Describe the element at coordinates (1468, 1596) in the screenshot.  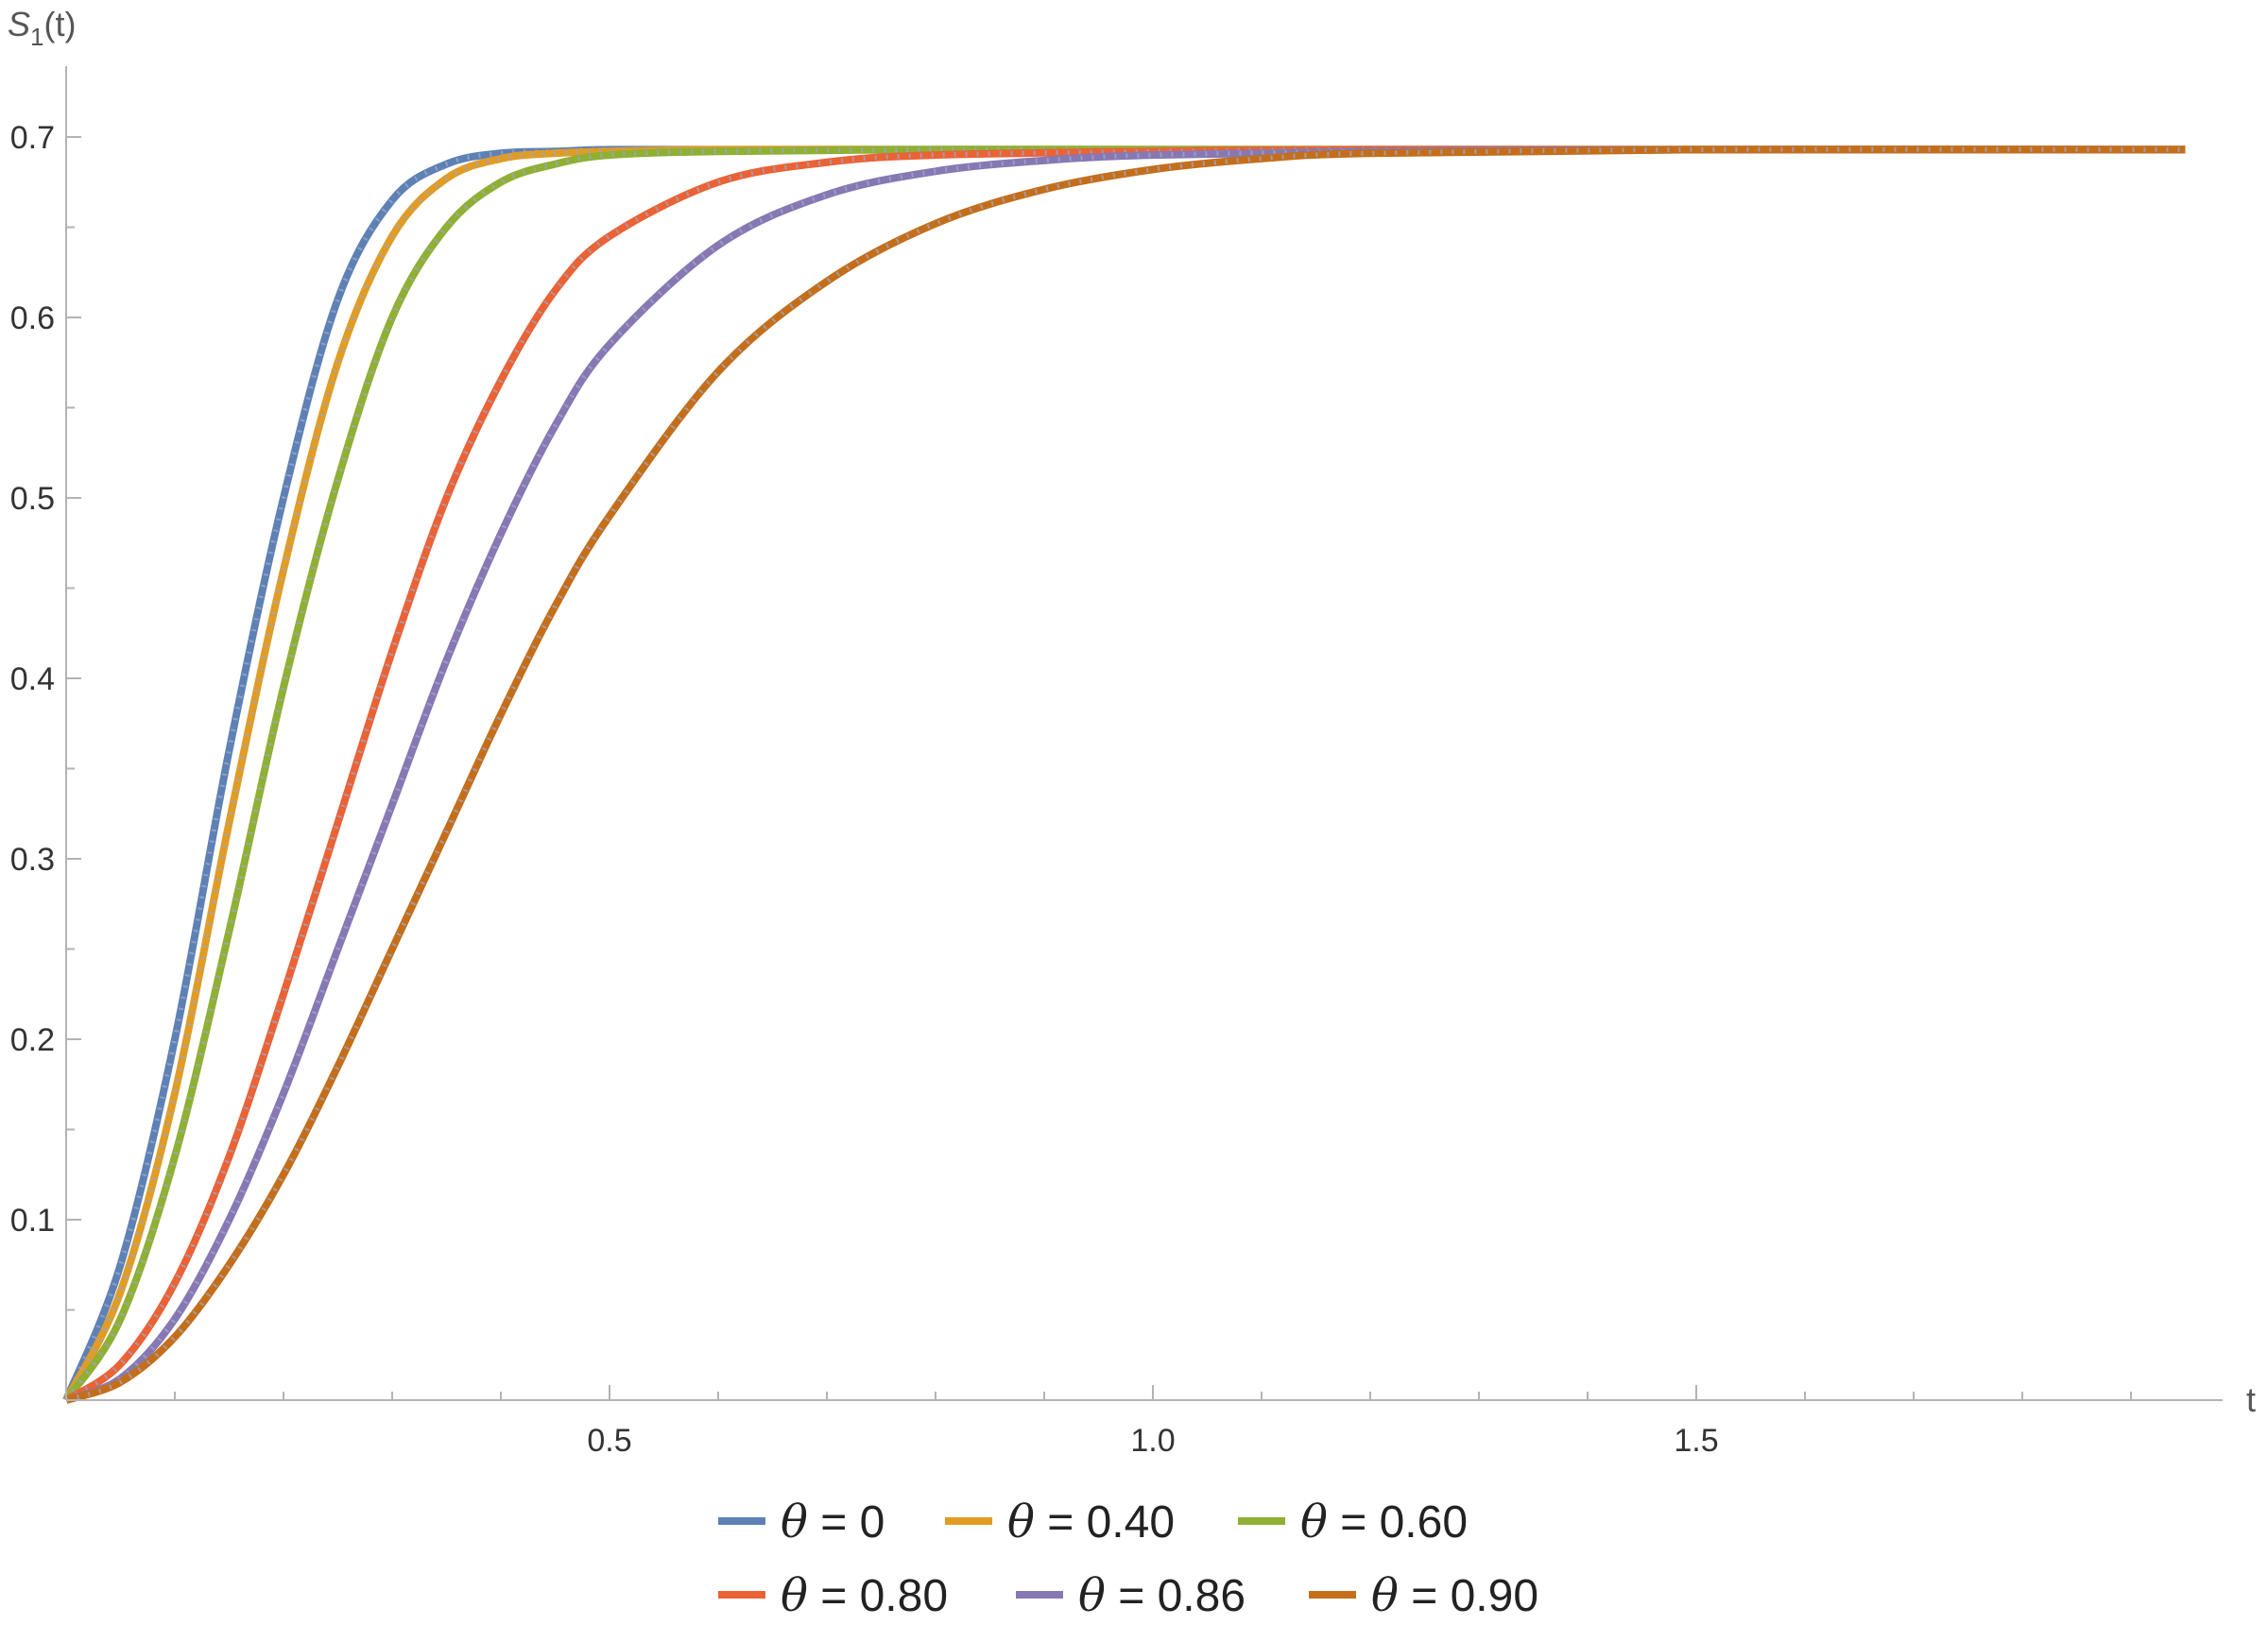
I see `legend-value: = 0.90` at that location.